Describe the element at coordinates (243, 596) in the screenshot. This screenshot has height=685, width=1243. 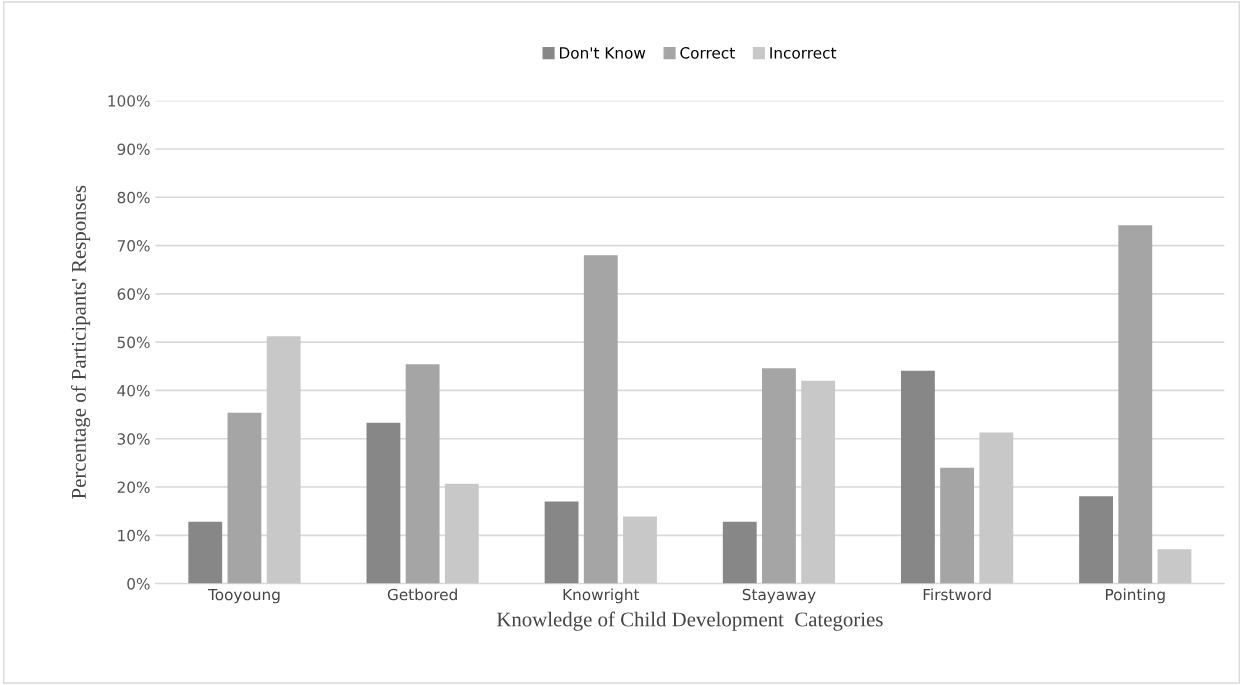
I see `x-tick-label: Tooyoung` at that location.